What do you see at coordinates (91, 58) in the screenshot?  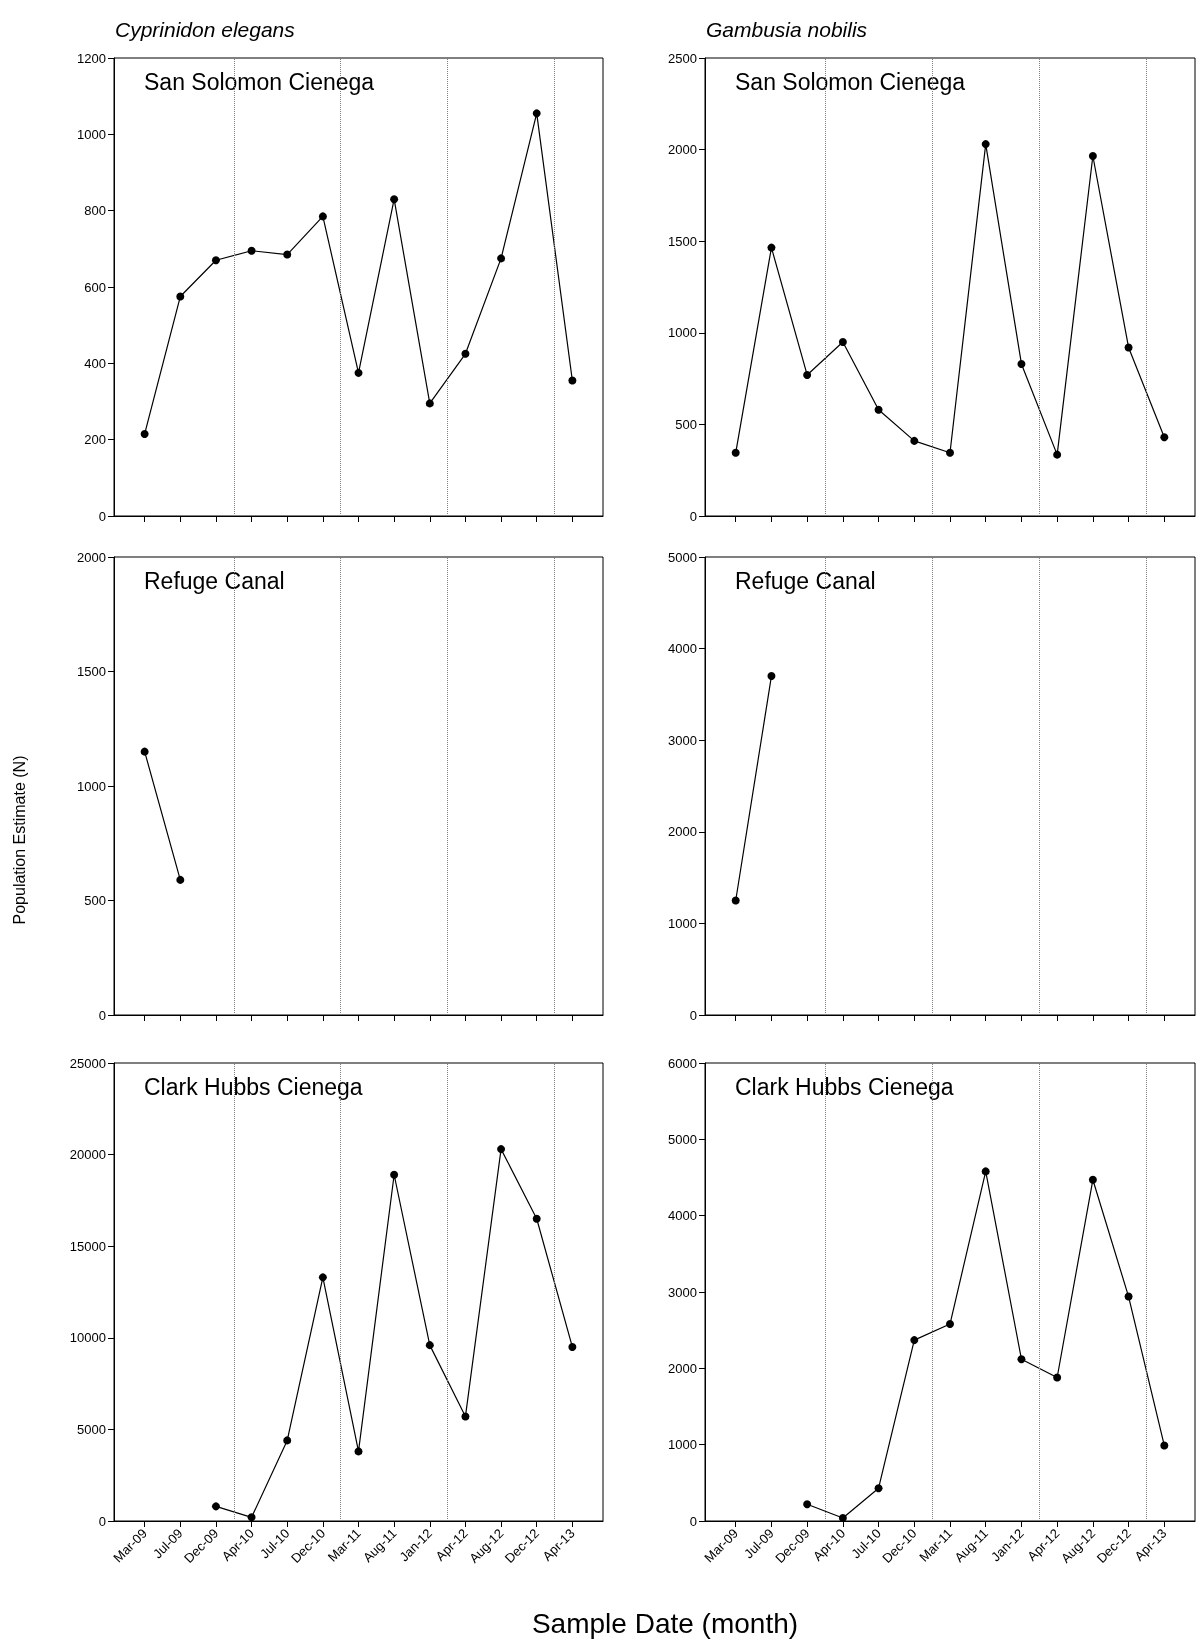 I see `y-tick-label: 1200` at bounding box center [91, 58].